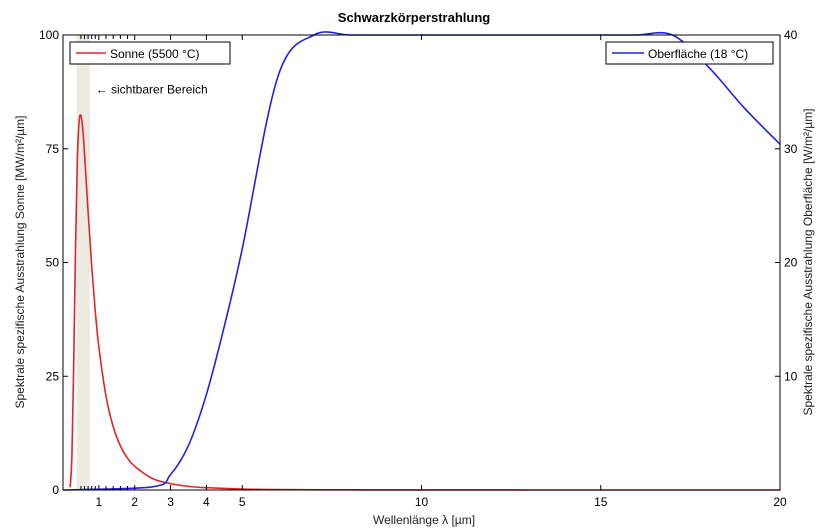  I want to click on visible-band, so click(83, 262).